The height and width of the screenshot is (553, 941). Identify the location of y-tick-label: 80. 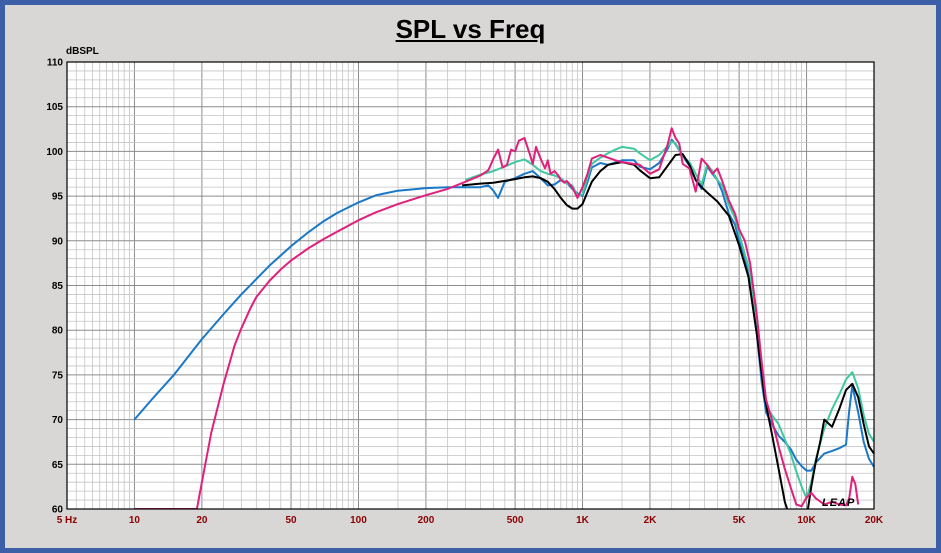
(58, 331).